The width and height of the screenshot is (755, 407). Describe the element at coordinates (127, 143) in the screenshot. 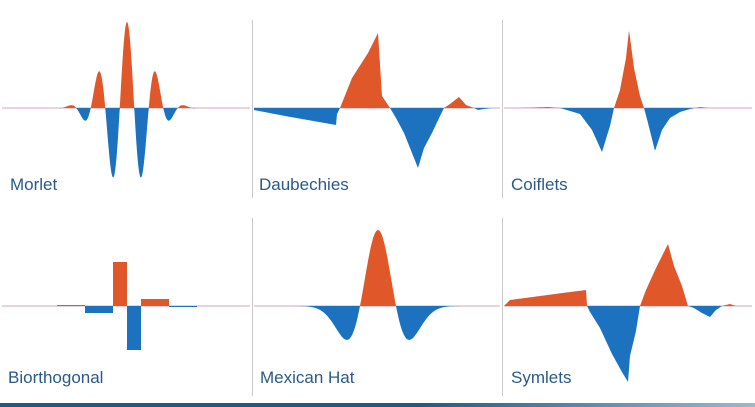

I see `morlet-negative-area` at that location.